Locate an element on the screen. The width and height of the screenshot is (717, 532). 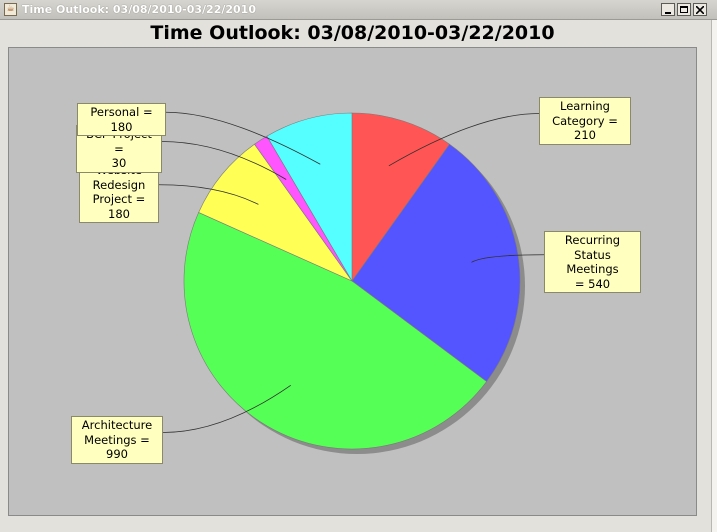
slice-label-line: Personal = 180 is located at coordinates (121, 119).